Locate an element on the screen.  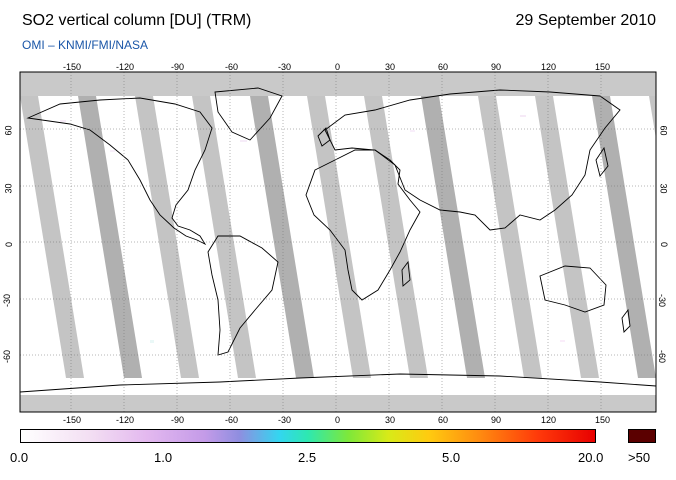
map-date: 29 September 2010 is located at coordinates (585, 20).